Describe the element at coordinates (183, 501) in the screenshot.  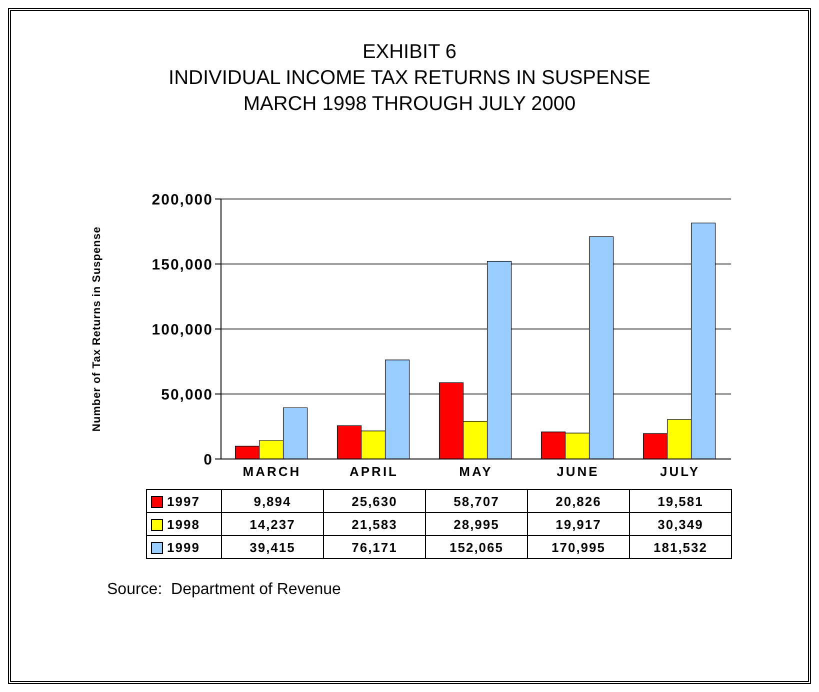
I see `legend-label: 1997` at that location.